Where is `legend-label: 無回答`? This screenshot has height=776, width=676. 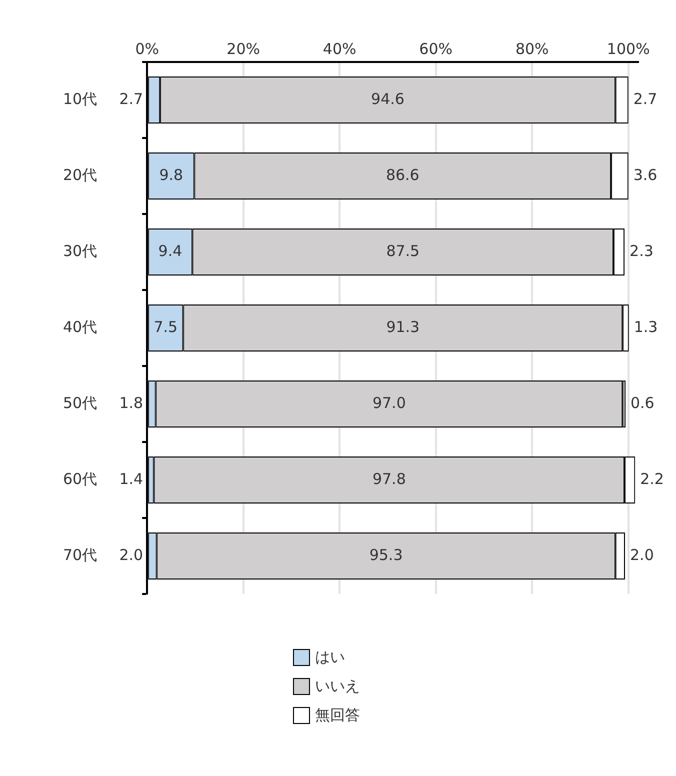
legend-label: 無回答 is located at coordinates (337, 715).